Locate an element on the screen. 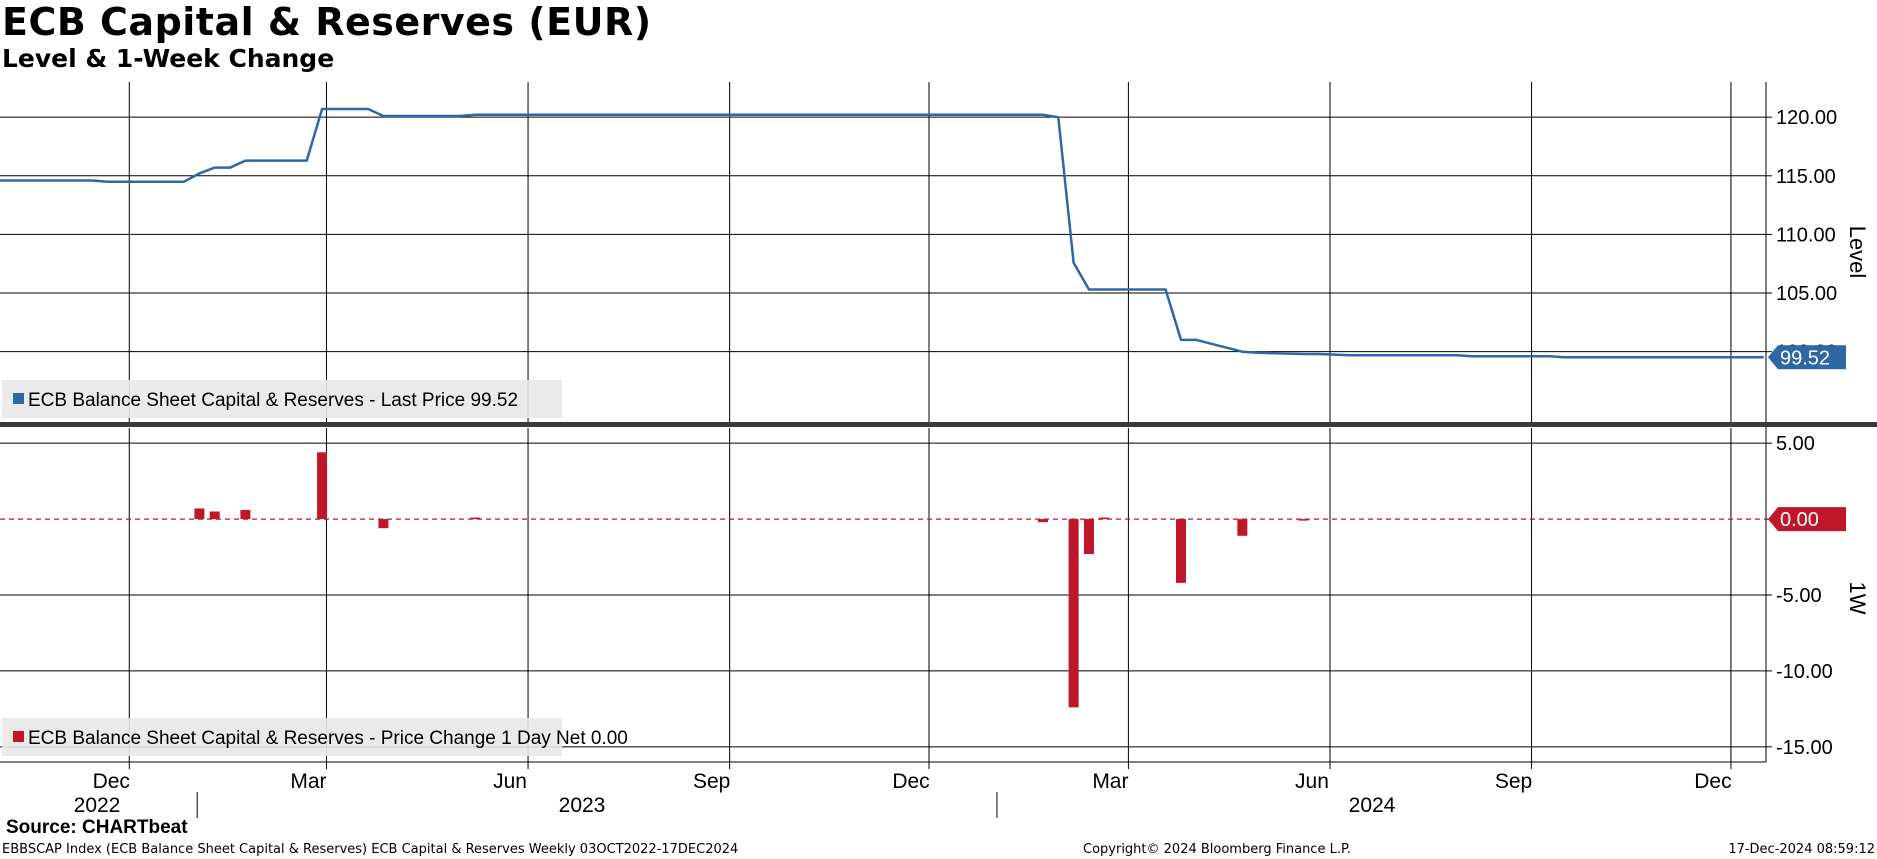 Image resolution: width=1877 pixels, height=859 pixels. footer-timestamp: 17-Dec-2024 08:59:12 is located at coordinates (1801, 849).